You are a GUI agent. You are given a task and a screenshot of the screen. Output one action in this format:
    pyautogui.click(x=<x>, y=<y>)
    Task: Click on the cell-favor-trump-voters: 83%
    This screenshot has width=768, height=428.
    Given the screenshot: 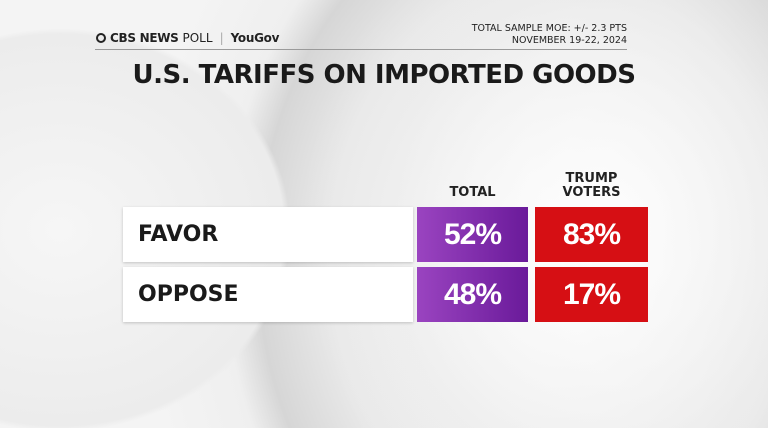 What is the action you would take?
    pyautogui.click(x=591, y=234)
    